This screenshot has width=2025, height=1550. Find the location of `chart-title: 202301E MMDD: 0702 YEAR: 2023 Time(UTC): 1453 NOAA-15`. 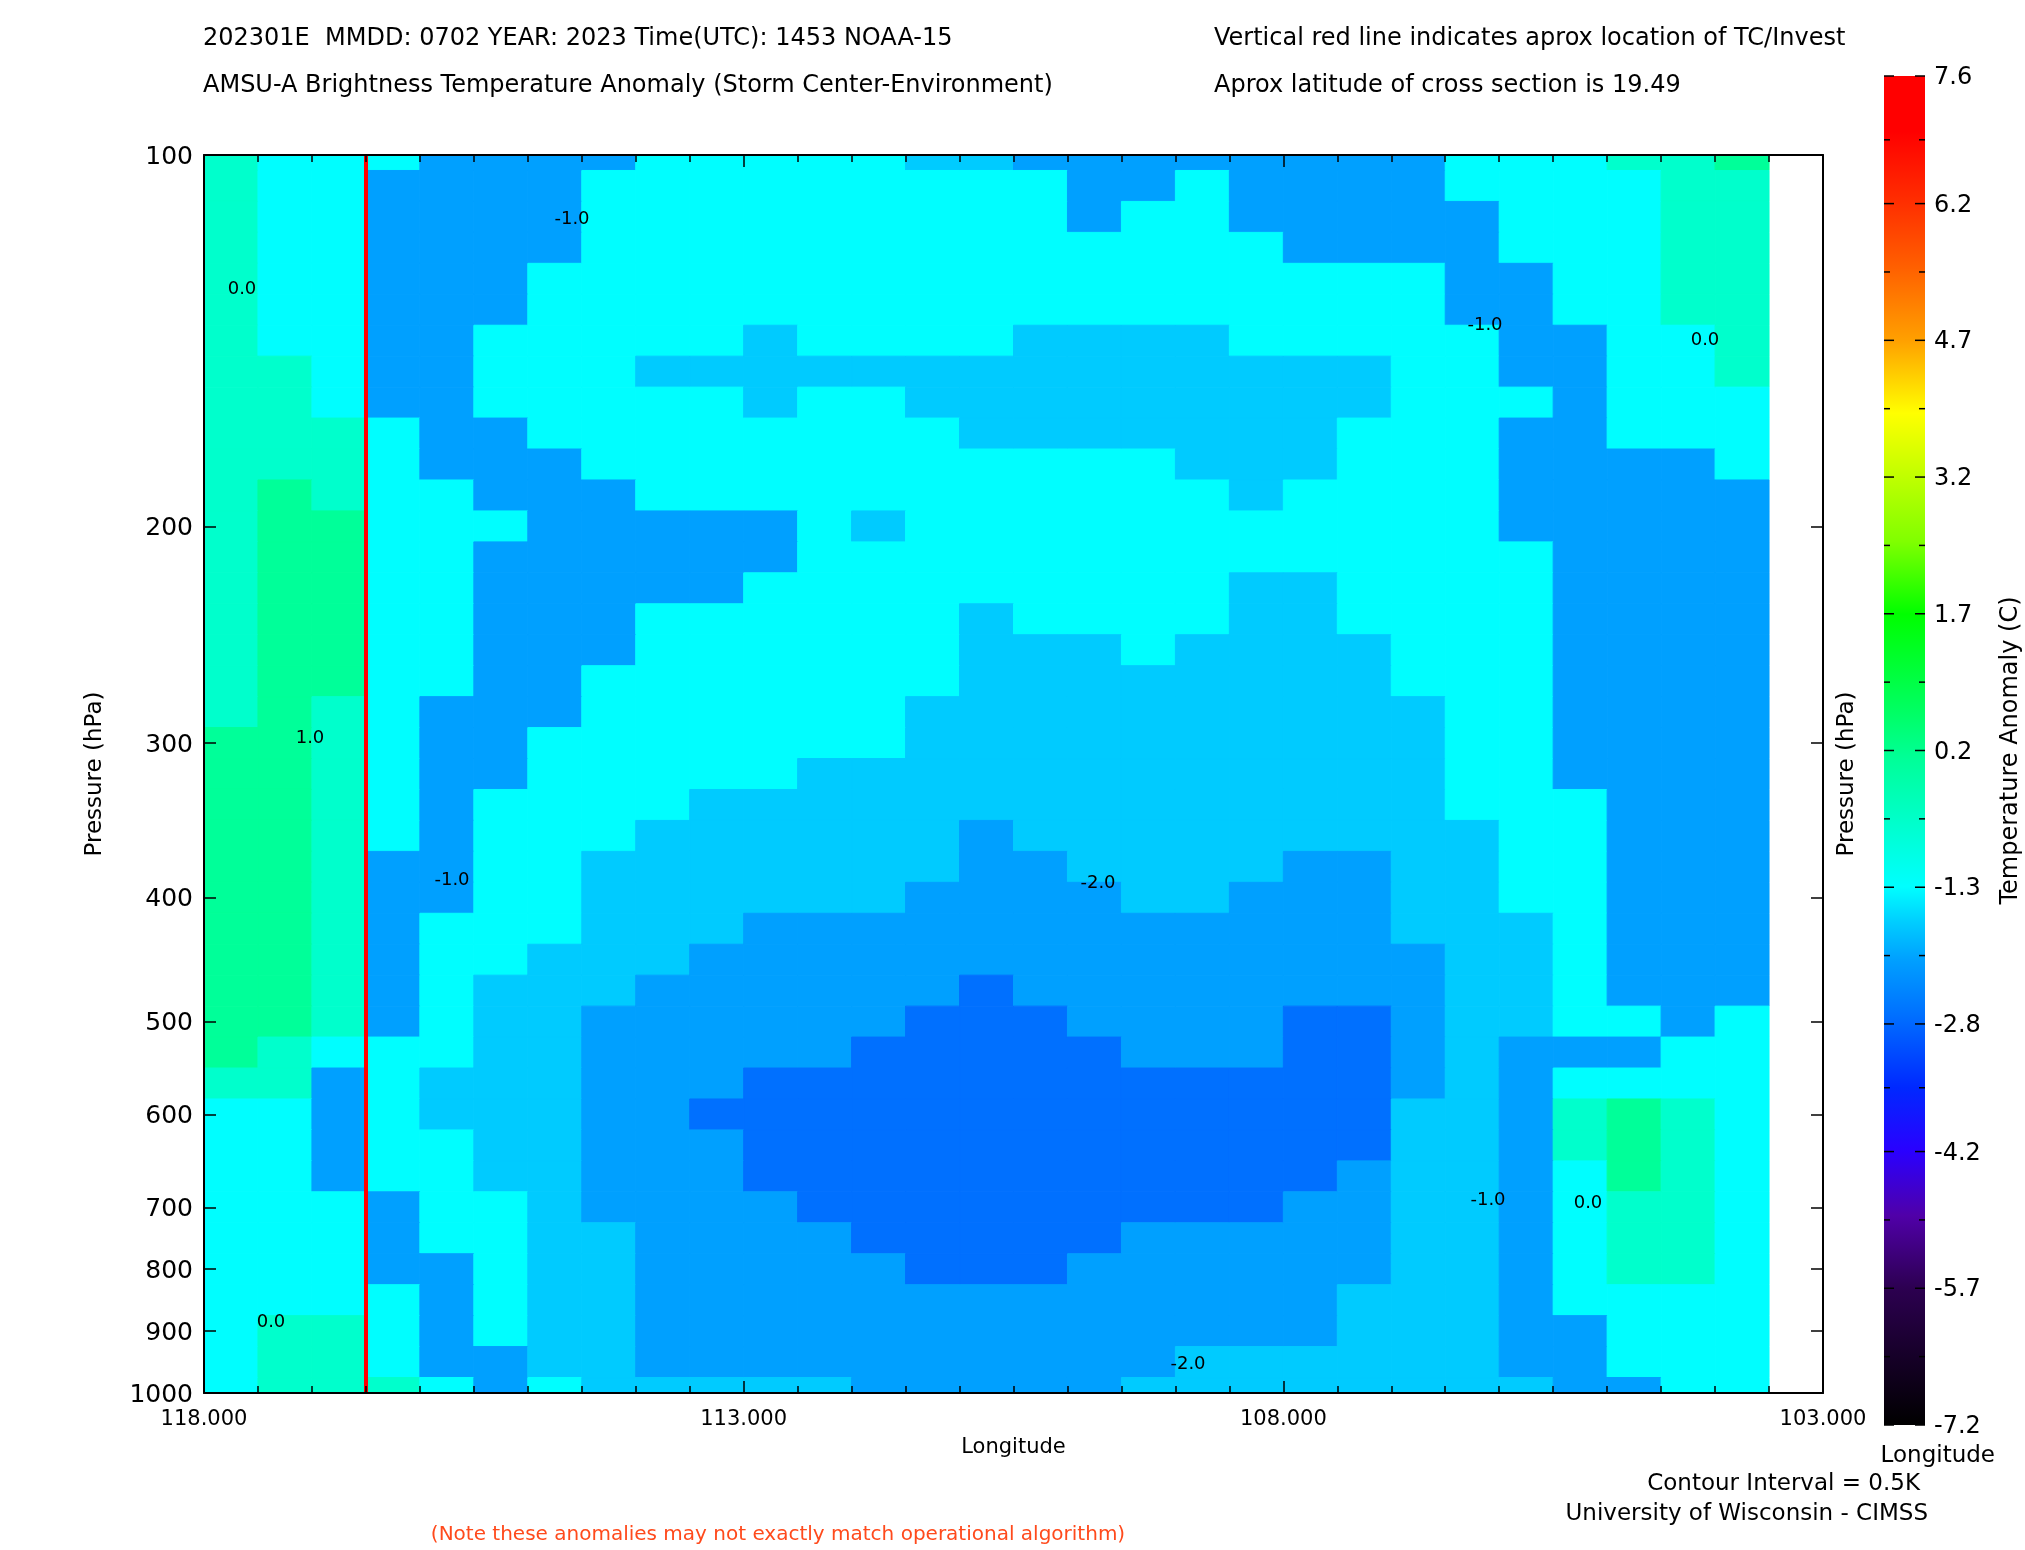

chart-title: 202301E MMDD: 0702 YEAR: 2023 Time(UTC): 1453 NOAA-15 is located at coordinates (578, 37).